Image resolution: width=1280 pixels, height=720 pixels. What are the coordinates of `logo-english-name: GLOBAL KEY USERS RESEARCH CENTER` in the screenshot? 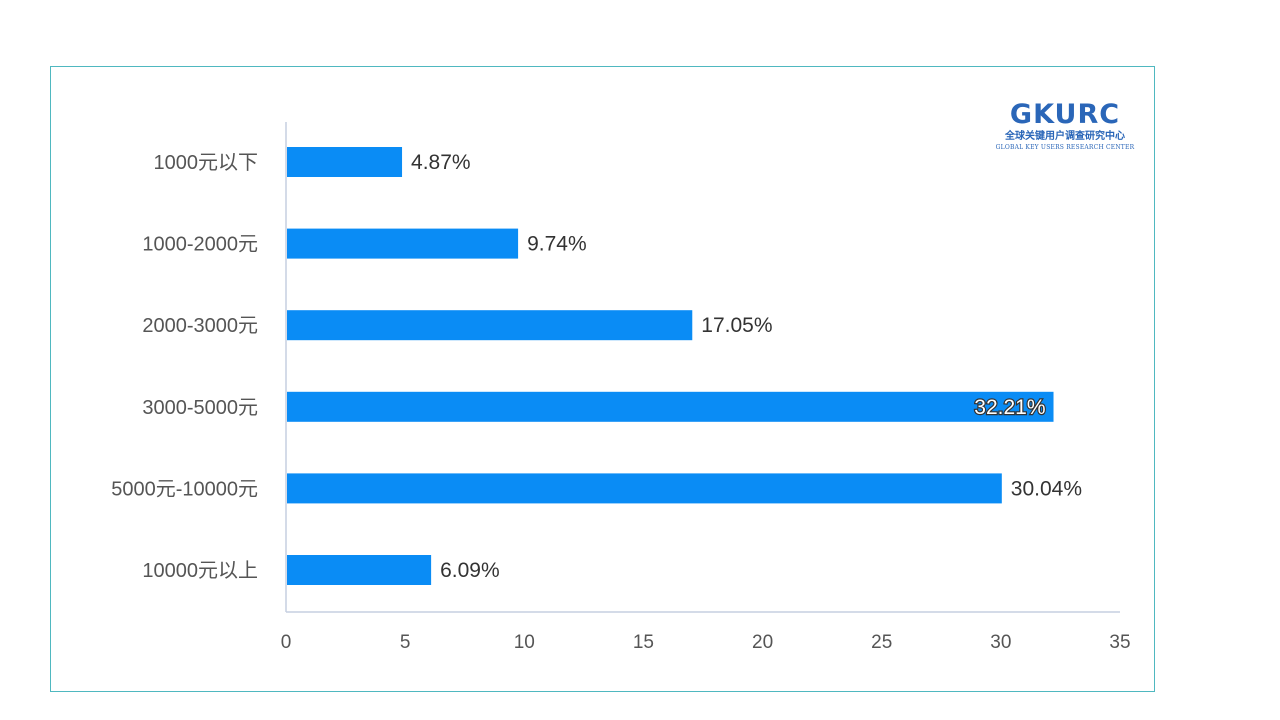 It's located at (1065, 147).